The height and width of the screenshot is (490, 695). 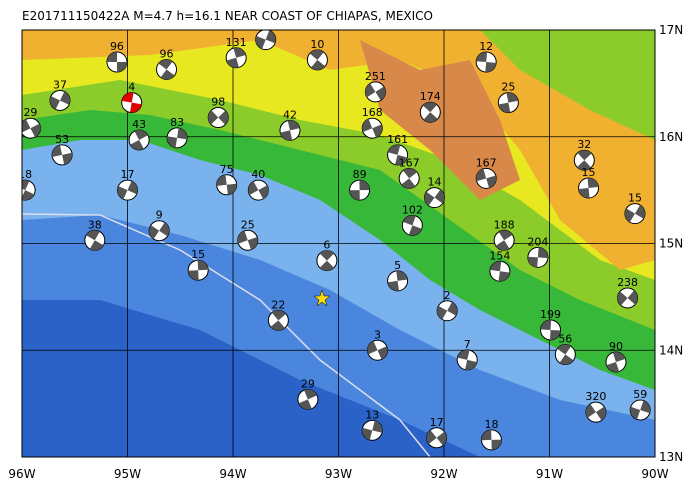 I want to click on depth-label: 22, so click(x=278, y=304).